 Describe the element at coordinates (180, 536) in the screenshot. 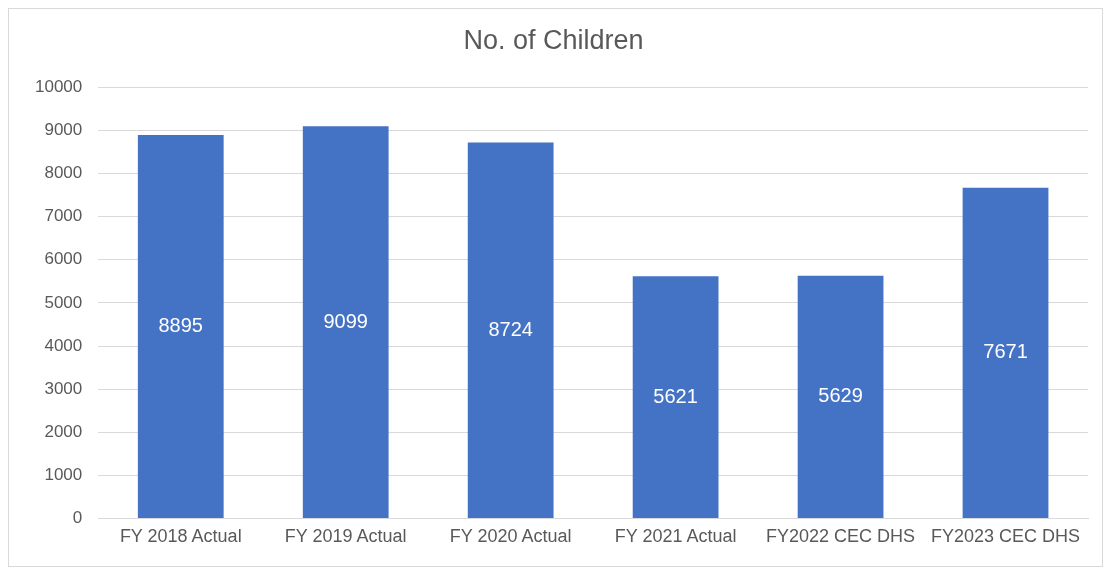

I see `x-tick-label: FY 2018 Actual` at that location.